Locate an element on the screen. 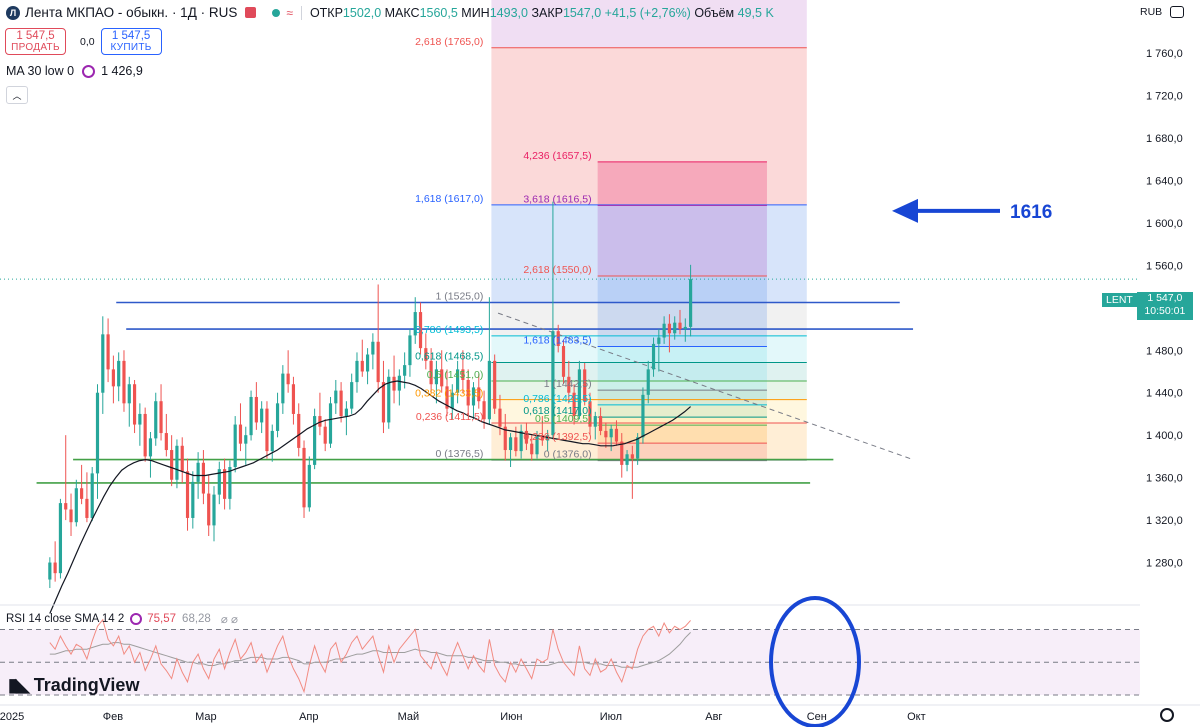 The width and height of the screenshot is (1200, 727). chevron-up-icon: ︿ is located at coordinates (17, 95).